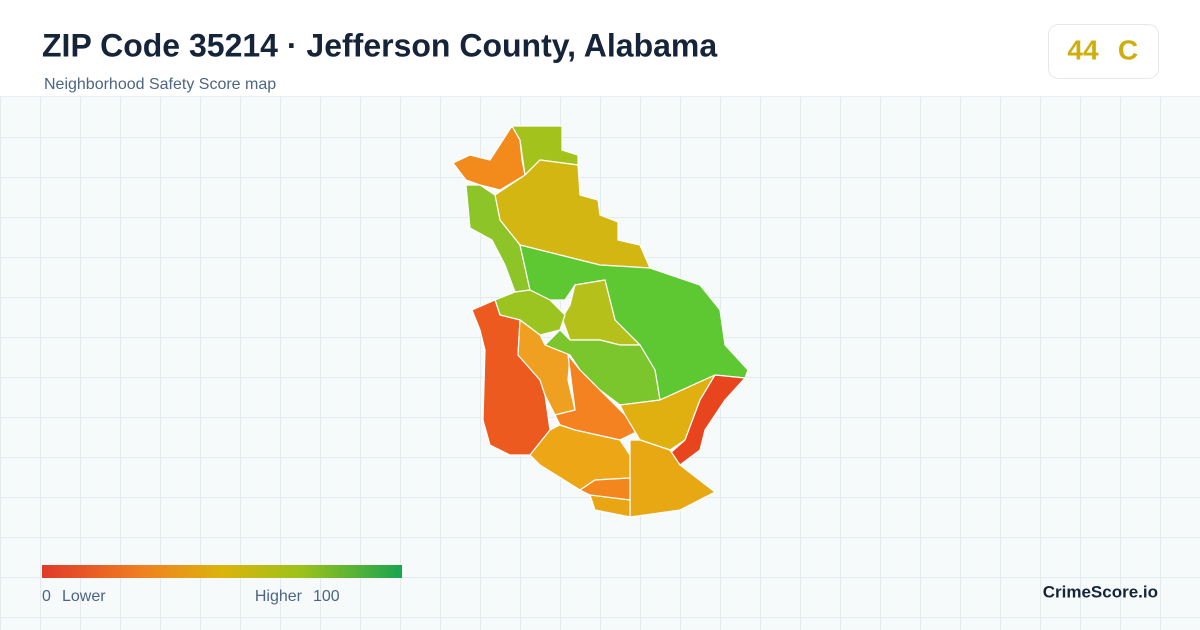  What do you see at coordinates (326, 596) in the screenshot?
I see `legend-max: 100` at bounding box center [326, 596].